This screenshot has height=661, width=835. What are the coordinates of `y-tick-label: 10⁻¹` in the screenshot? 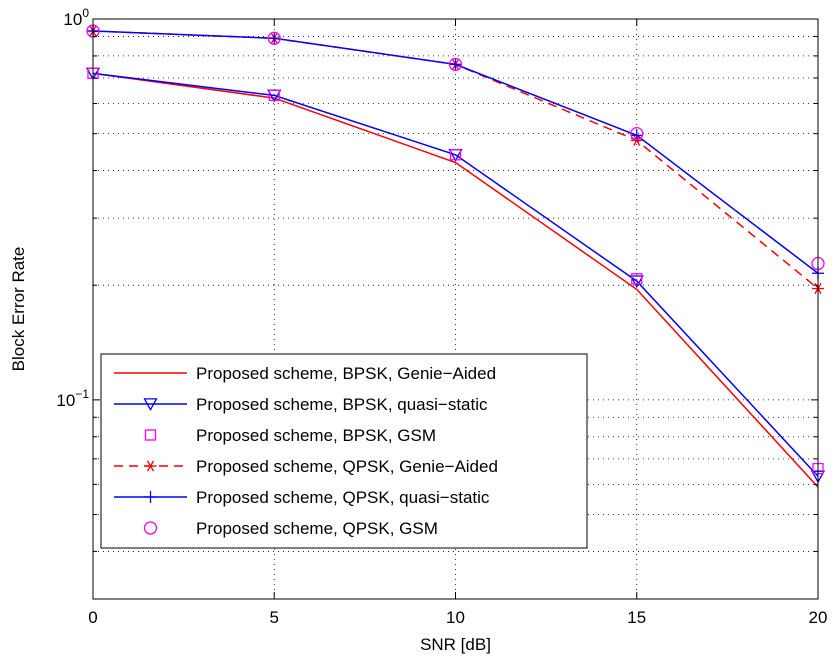 It's located at (72, 398).